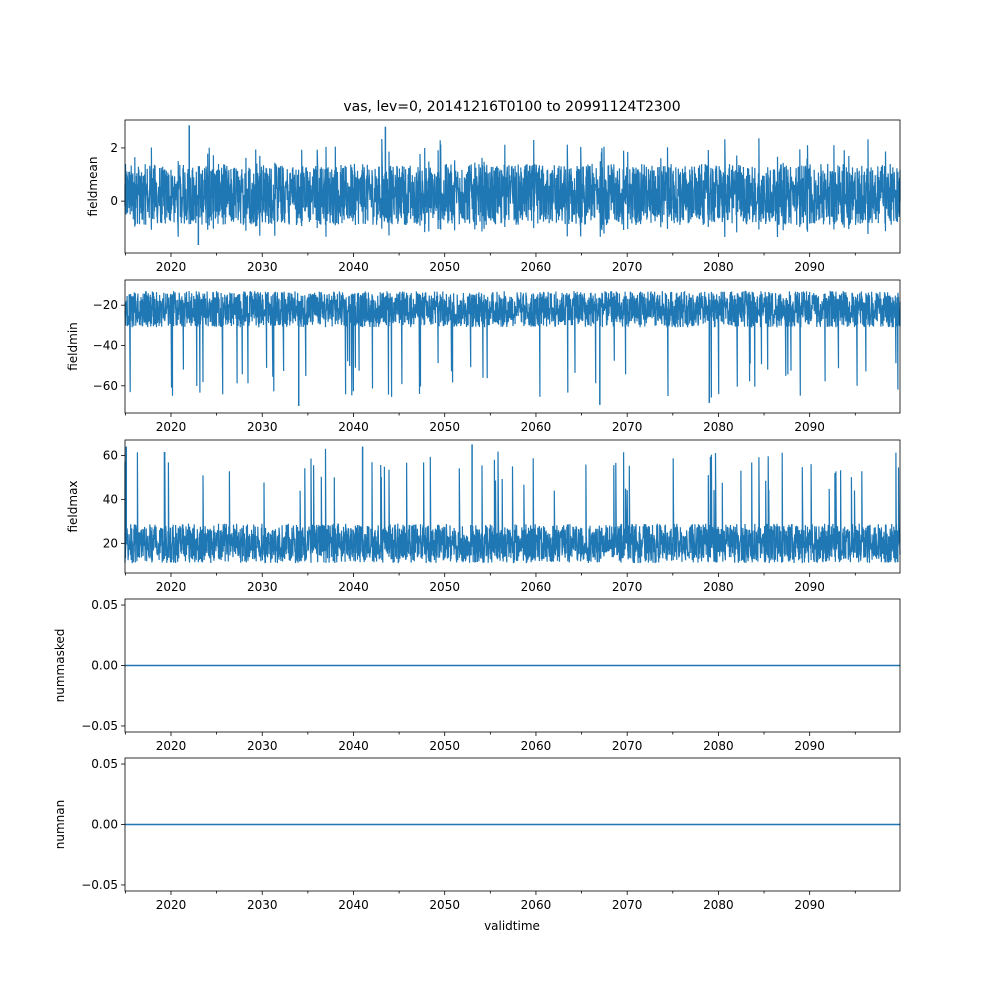 The height and width of the screenshot is (1000, 1000). Describe the element at coordinates (73, 506) in the screenshot. I see `y-axis-label: fieldmax` at that location.